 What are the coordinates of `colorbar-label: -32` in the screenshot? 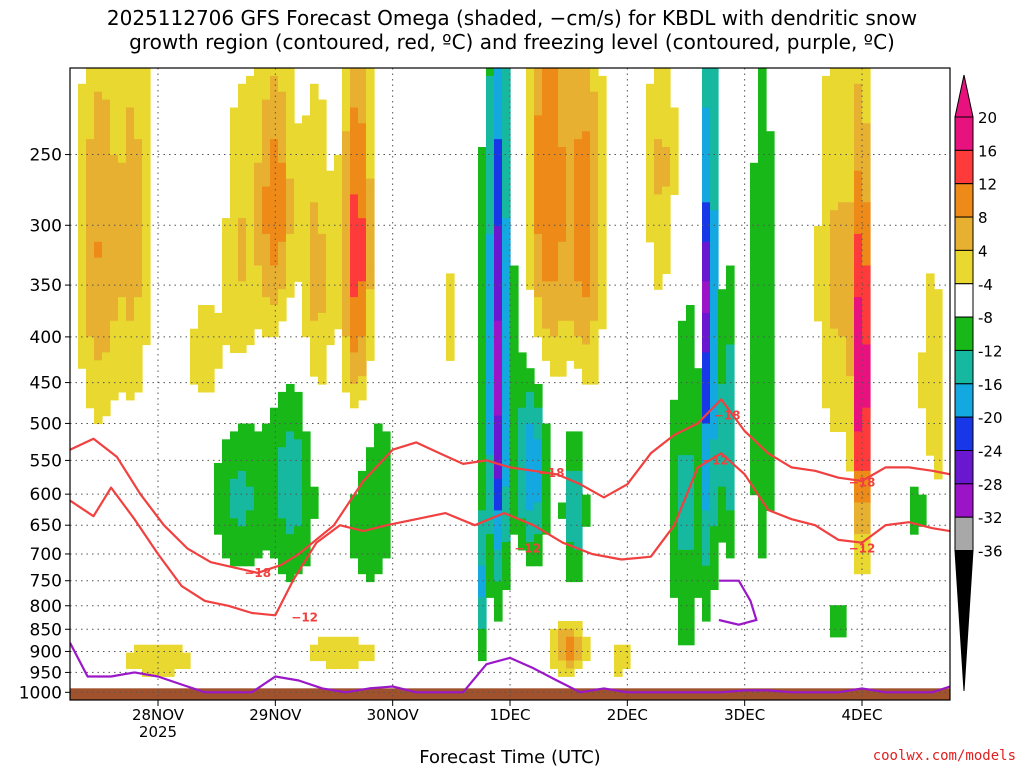 It's located at (990, 518).